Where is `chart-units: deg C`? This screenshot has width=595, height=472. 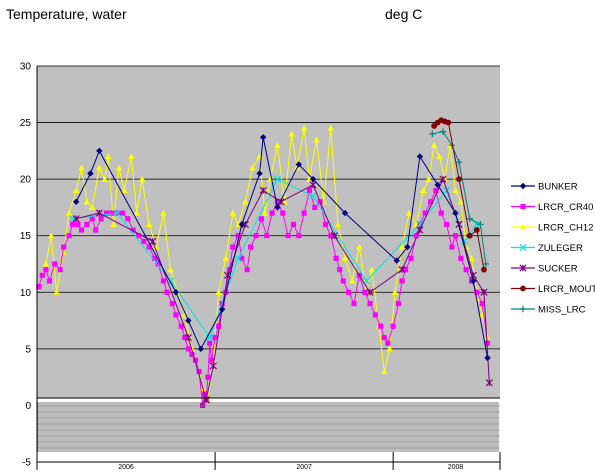 chart-units: deg C is located at coordinates (404, 14).